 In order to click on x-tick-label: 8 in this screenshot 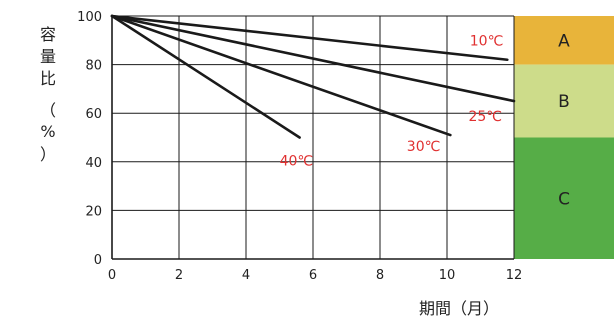, I will do `click(380, 275)`.